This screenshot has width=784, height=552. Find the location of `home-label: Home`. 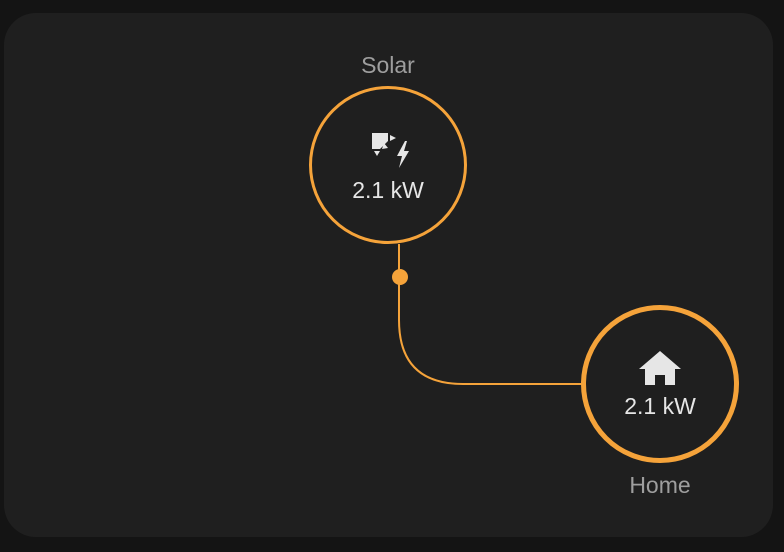

home-label: Home is located at coordinates (660, 485).